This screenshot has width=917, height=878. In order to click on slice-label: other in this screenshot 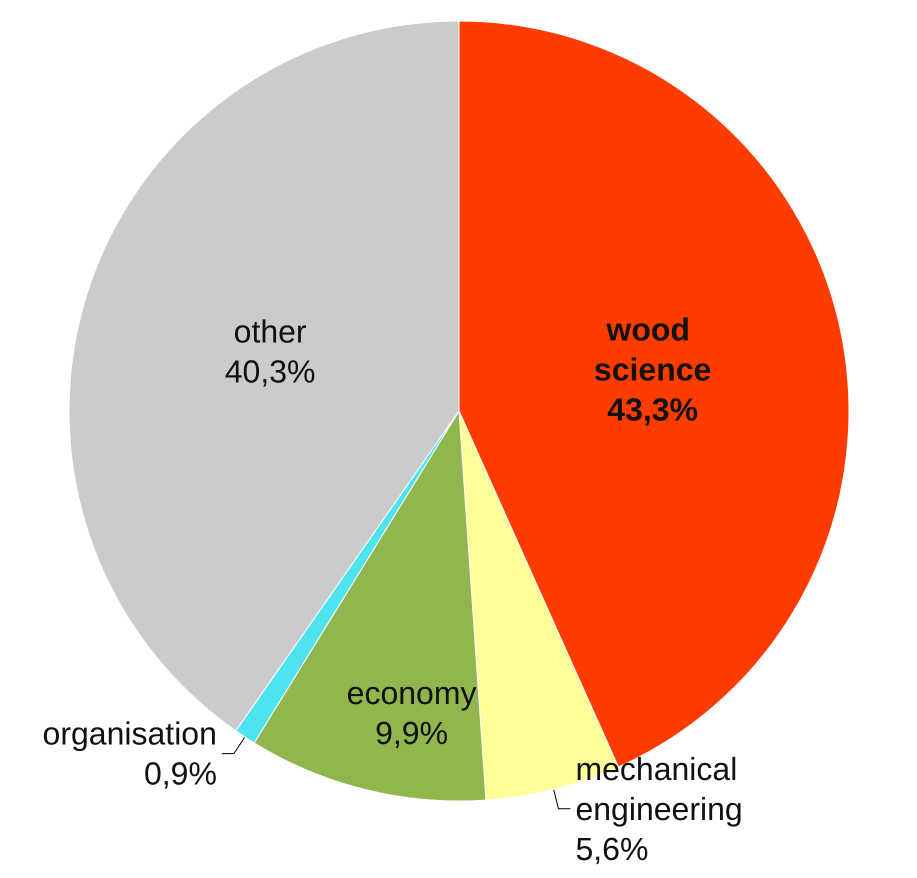, I will do `click(270, 332)`.